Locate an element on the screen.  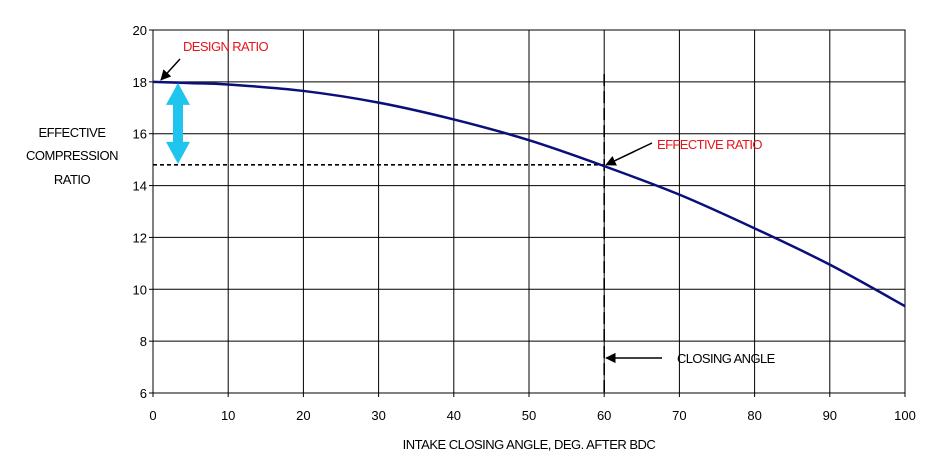
y-tick-label: 20 is located at coordinates (140, 30).